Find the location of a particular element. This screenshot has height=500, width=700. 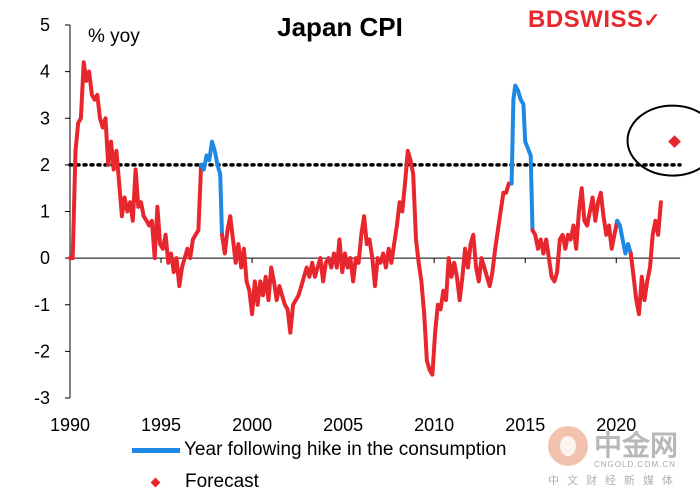

x-tick-label: 2020 is located at coordinates (616, 425).